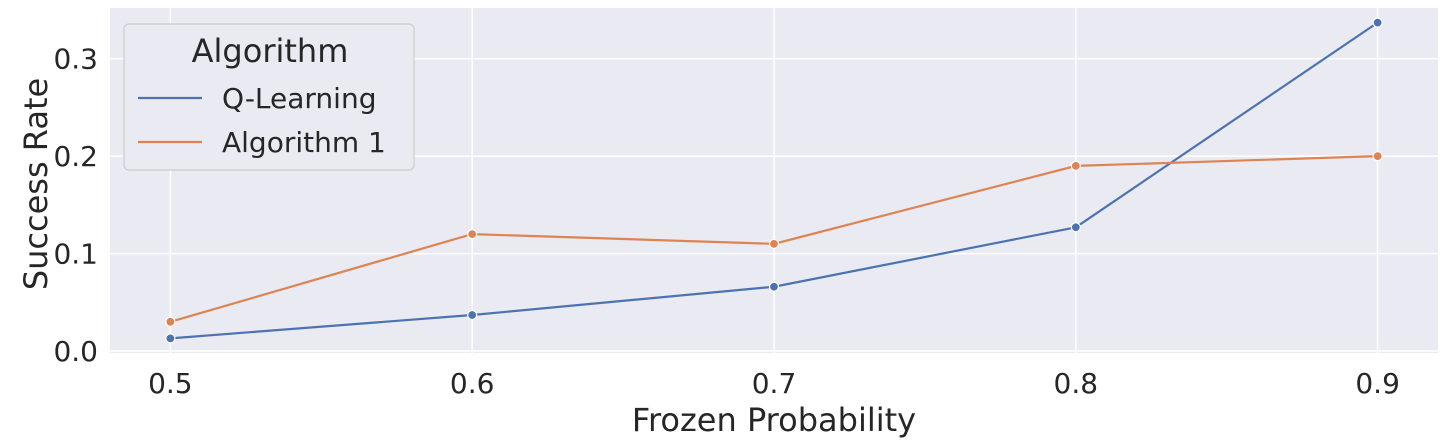 This screenshot has width=1448, height=447. I want to click on legend: Algorithm Q-Learning Algorithm 1, so click(269, 97).